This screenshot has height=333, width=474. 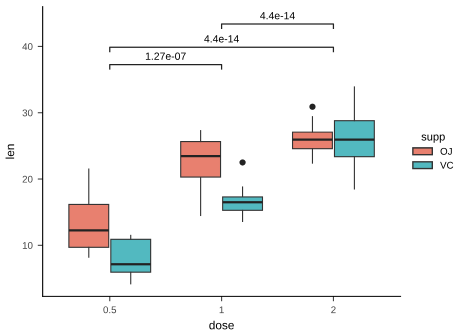 I want to click on x-tick-label: 1, so click(x=222, y=310).